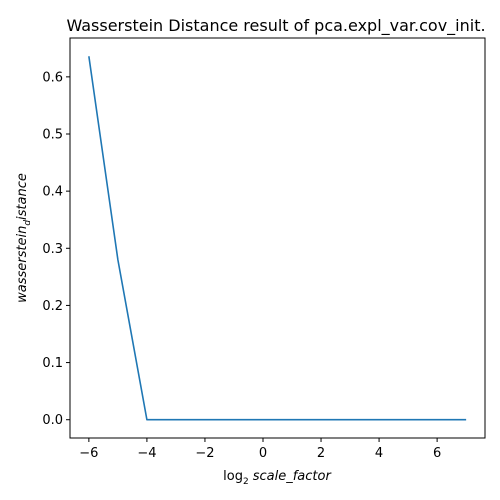 This screenshot has width=500, height=500. I want to click on x-axis-ticks: −6 −4 −2 0 2 4 6, so click(260, 449).